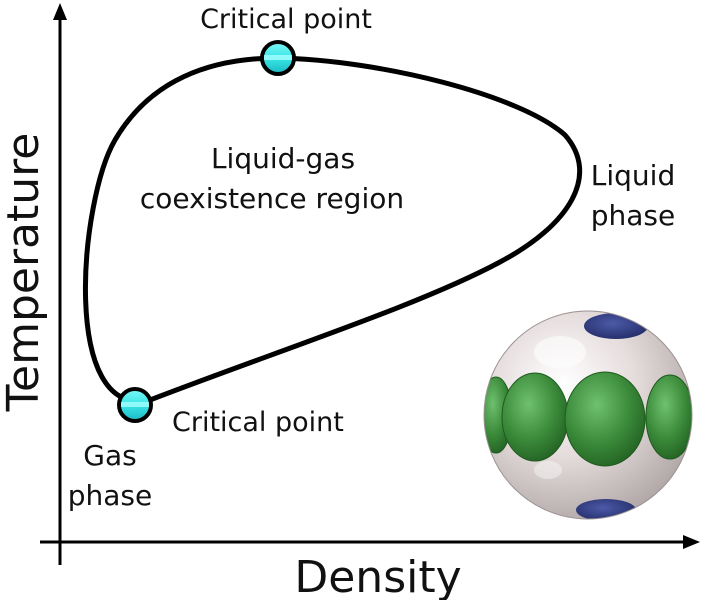 This screenshot has height=600, width=709. Describe the element at coordinates (135, 404) in the screenshot. I see `critical-point-bottom-band` at that location.